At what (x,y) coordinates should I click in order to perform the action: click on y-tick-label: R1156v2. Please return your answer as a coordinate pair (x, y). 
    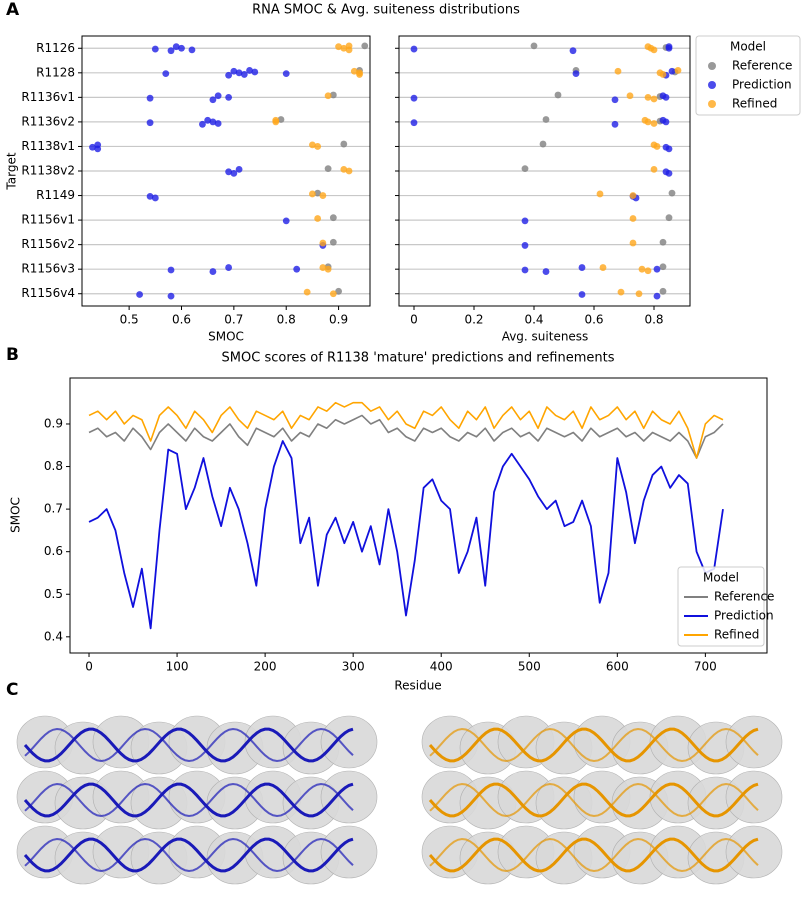
    Looking at the image, I should click on (48, 244).